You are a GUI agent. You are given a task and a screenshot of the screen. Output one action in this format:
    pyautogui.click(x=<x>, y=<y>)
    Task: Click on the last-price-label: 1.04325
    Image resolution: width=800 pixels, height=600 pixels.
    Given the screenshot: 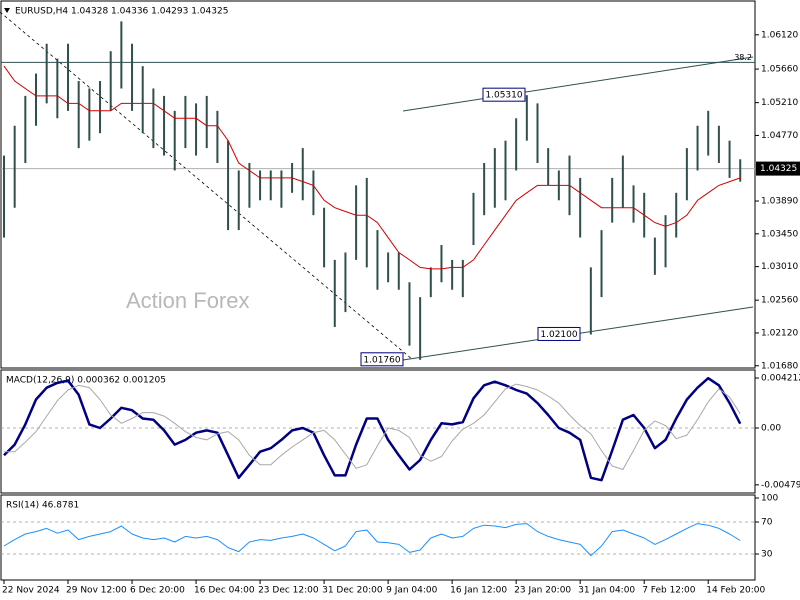 What is the action you would take?
    pyautogui.click(x=778, y=169)
    